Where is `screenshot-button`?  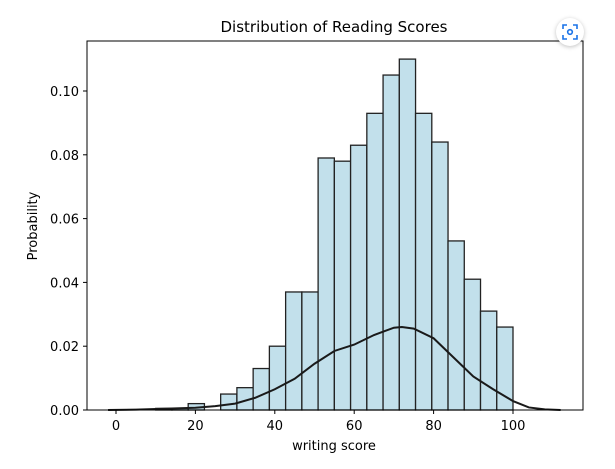
screenshot-button is located at coordinates (570, 32).